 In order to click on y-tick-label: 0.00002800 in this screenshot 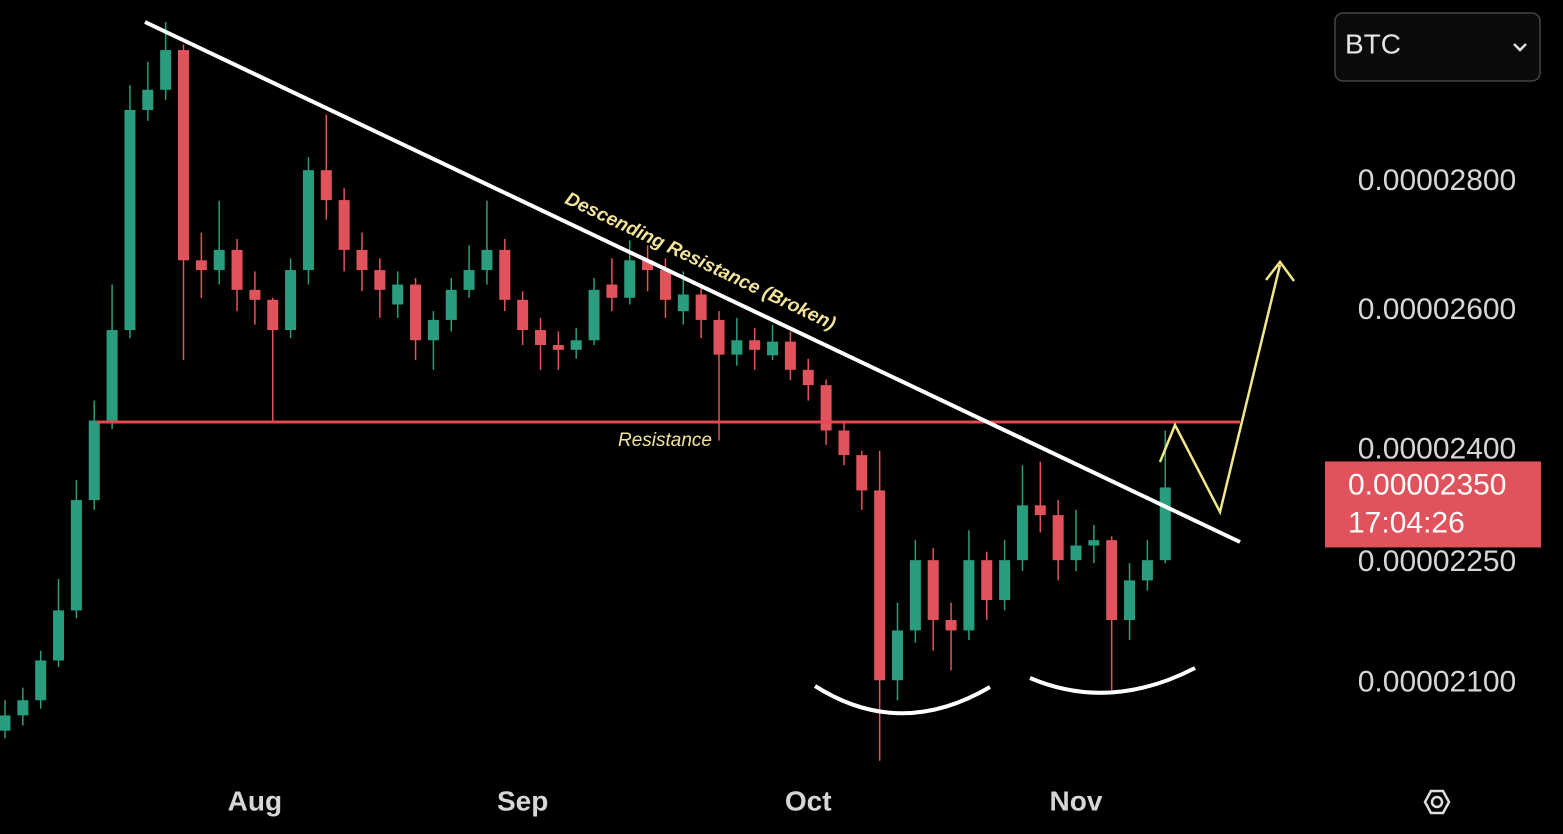, I will do `click(1437, 180)`.